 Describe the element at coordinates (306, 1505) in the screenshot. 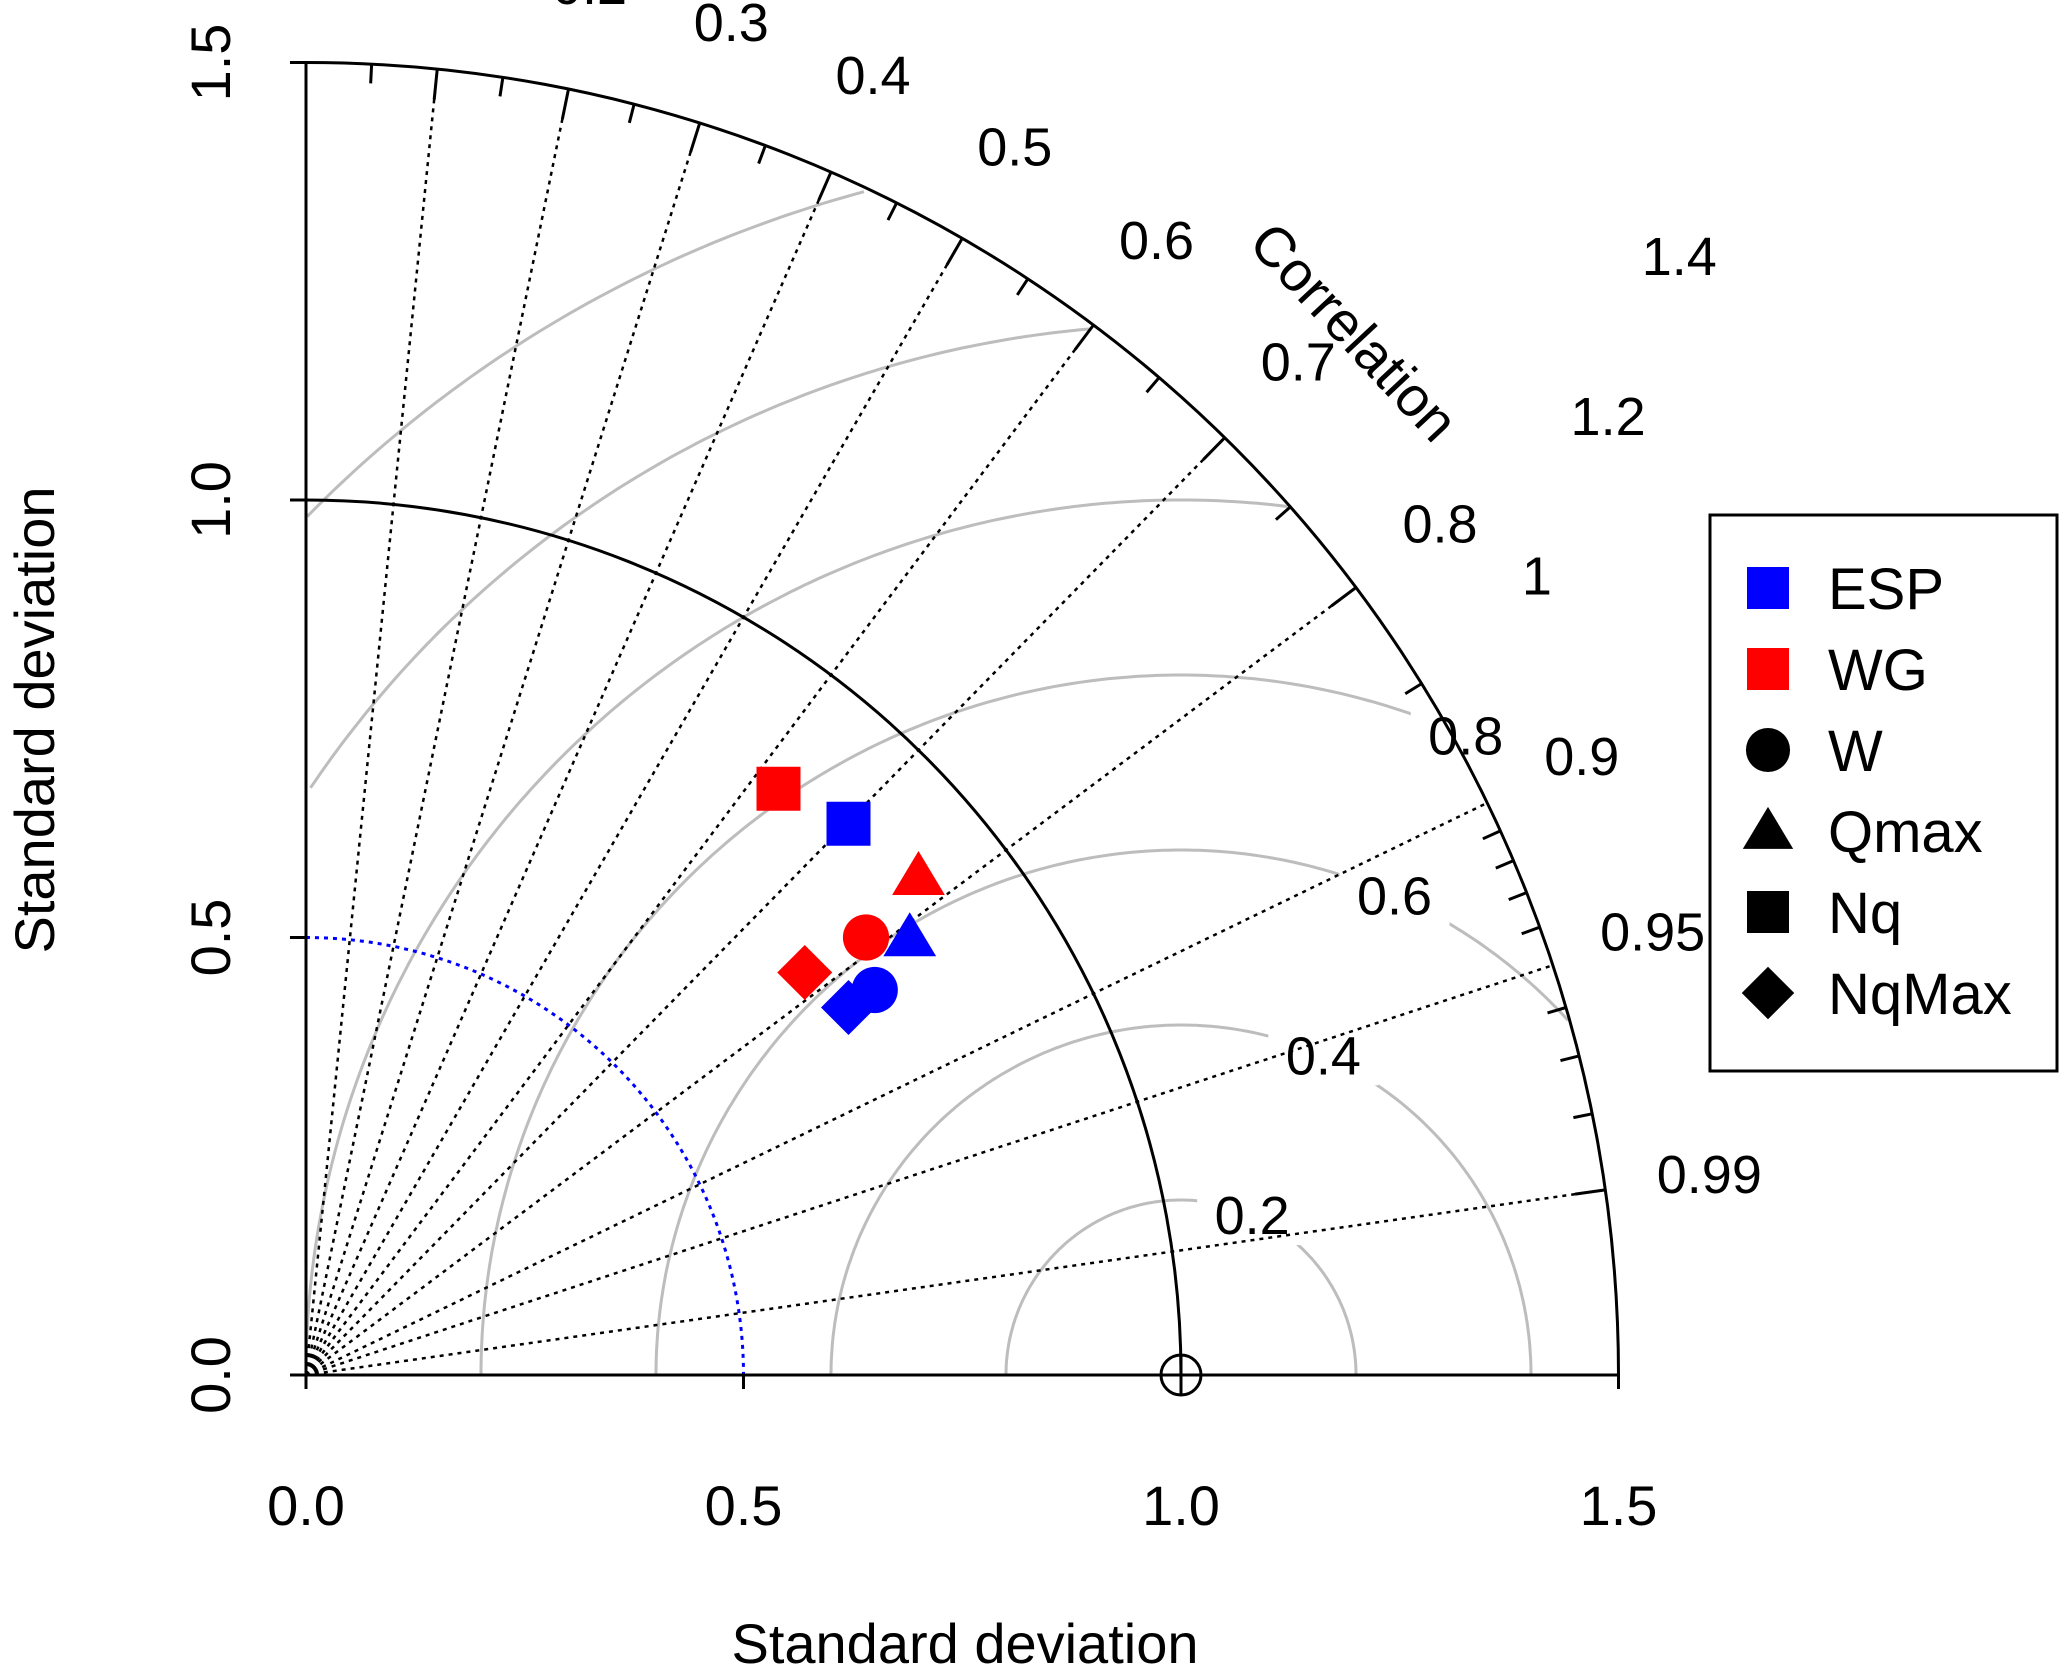

I see `x-tick-label-0: 0.0` at that location.